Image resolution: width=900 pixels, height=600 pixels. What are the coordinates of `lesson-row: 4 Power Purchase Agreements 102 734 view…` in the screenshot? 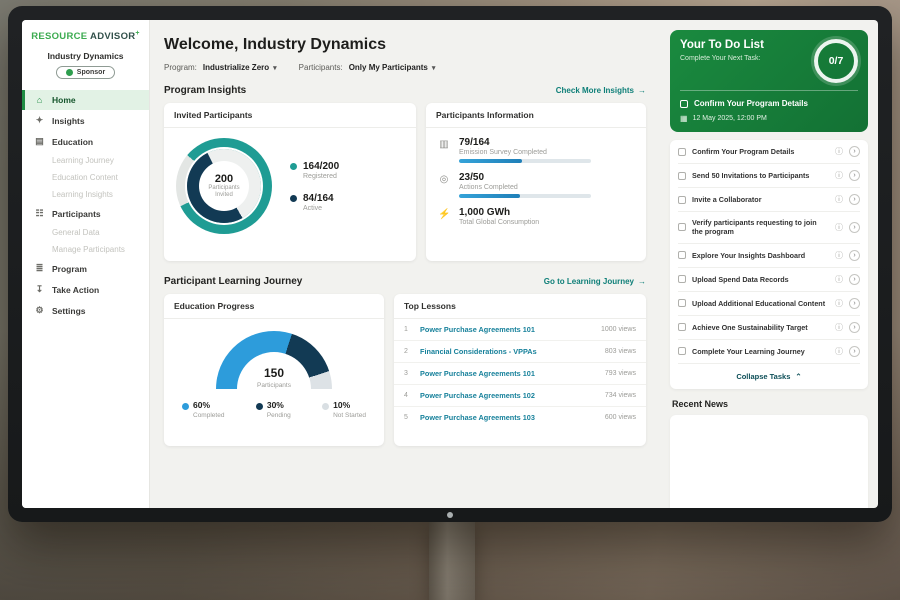 It's located at (520, 396).